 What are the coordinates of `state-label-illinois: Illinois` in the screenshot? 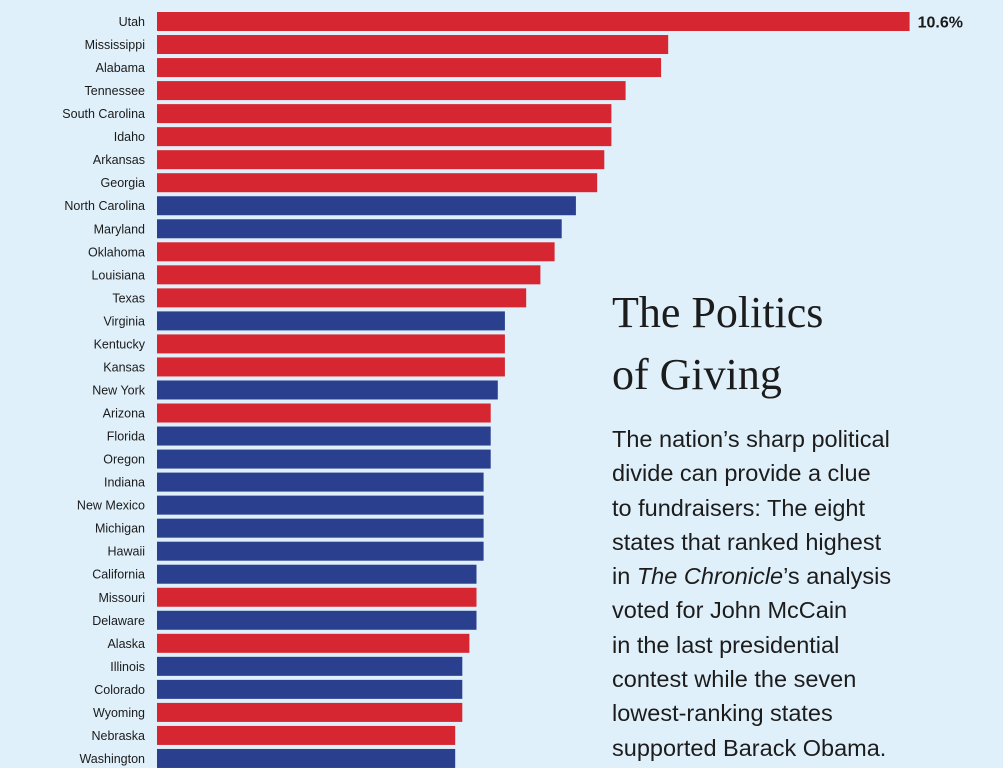 It's located at (127, 667).